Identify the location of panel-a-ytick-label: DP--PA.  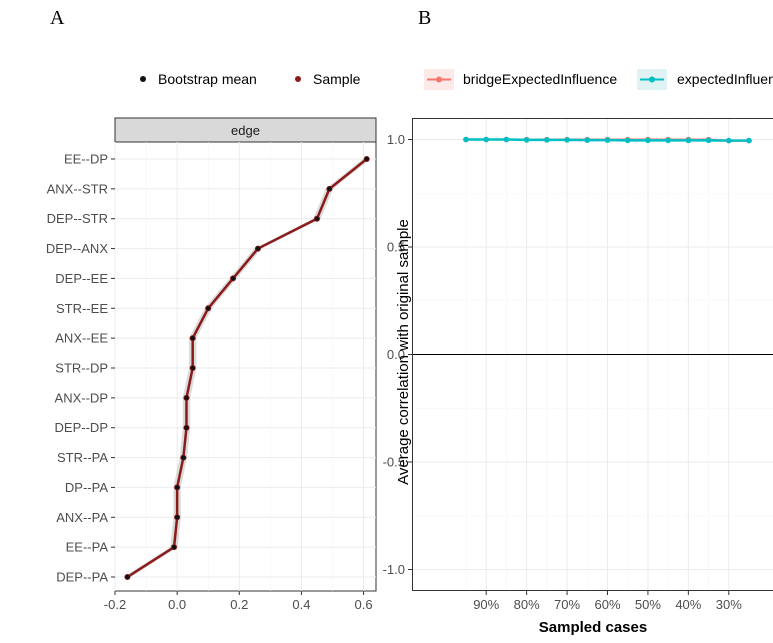
(86, 487).